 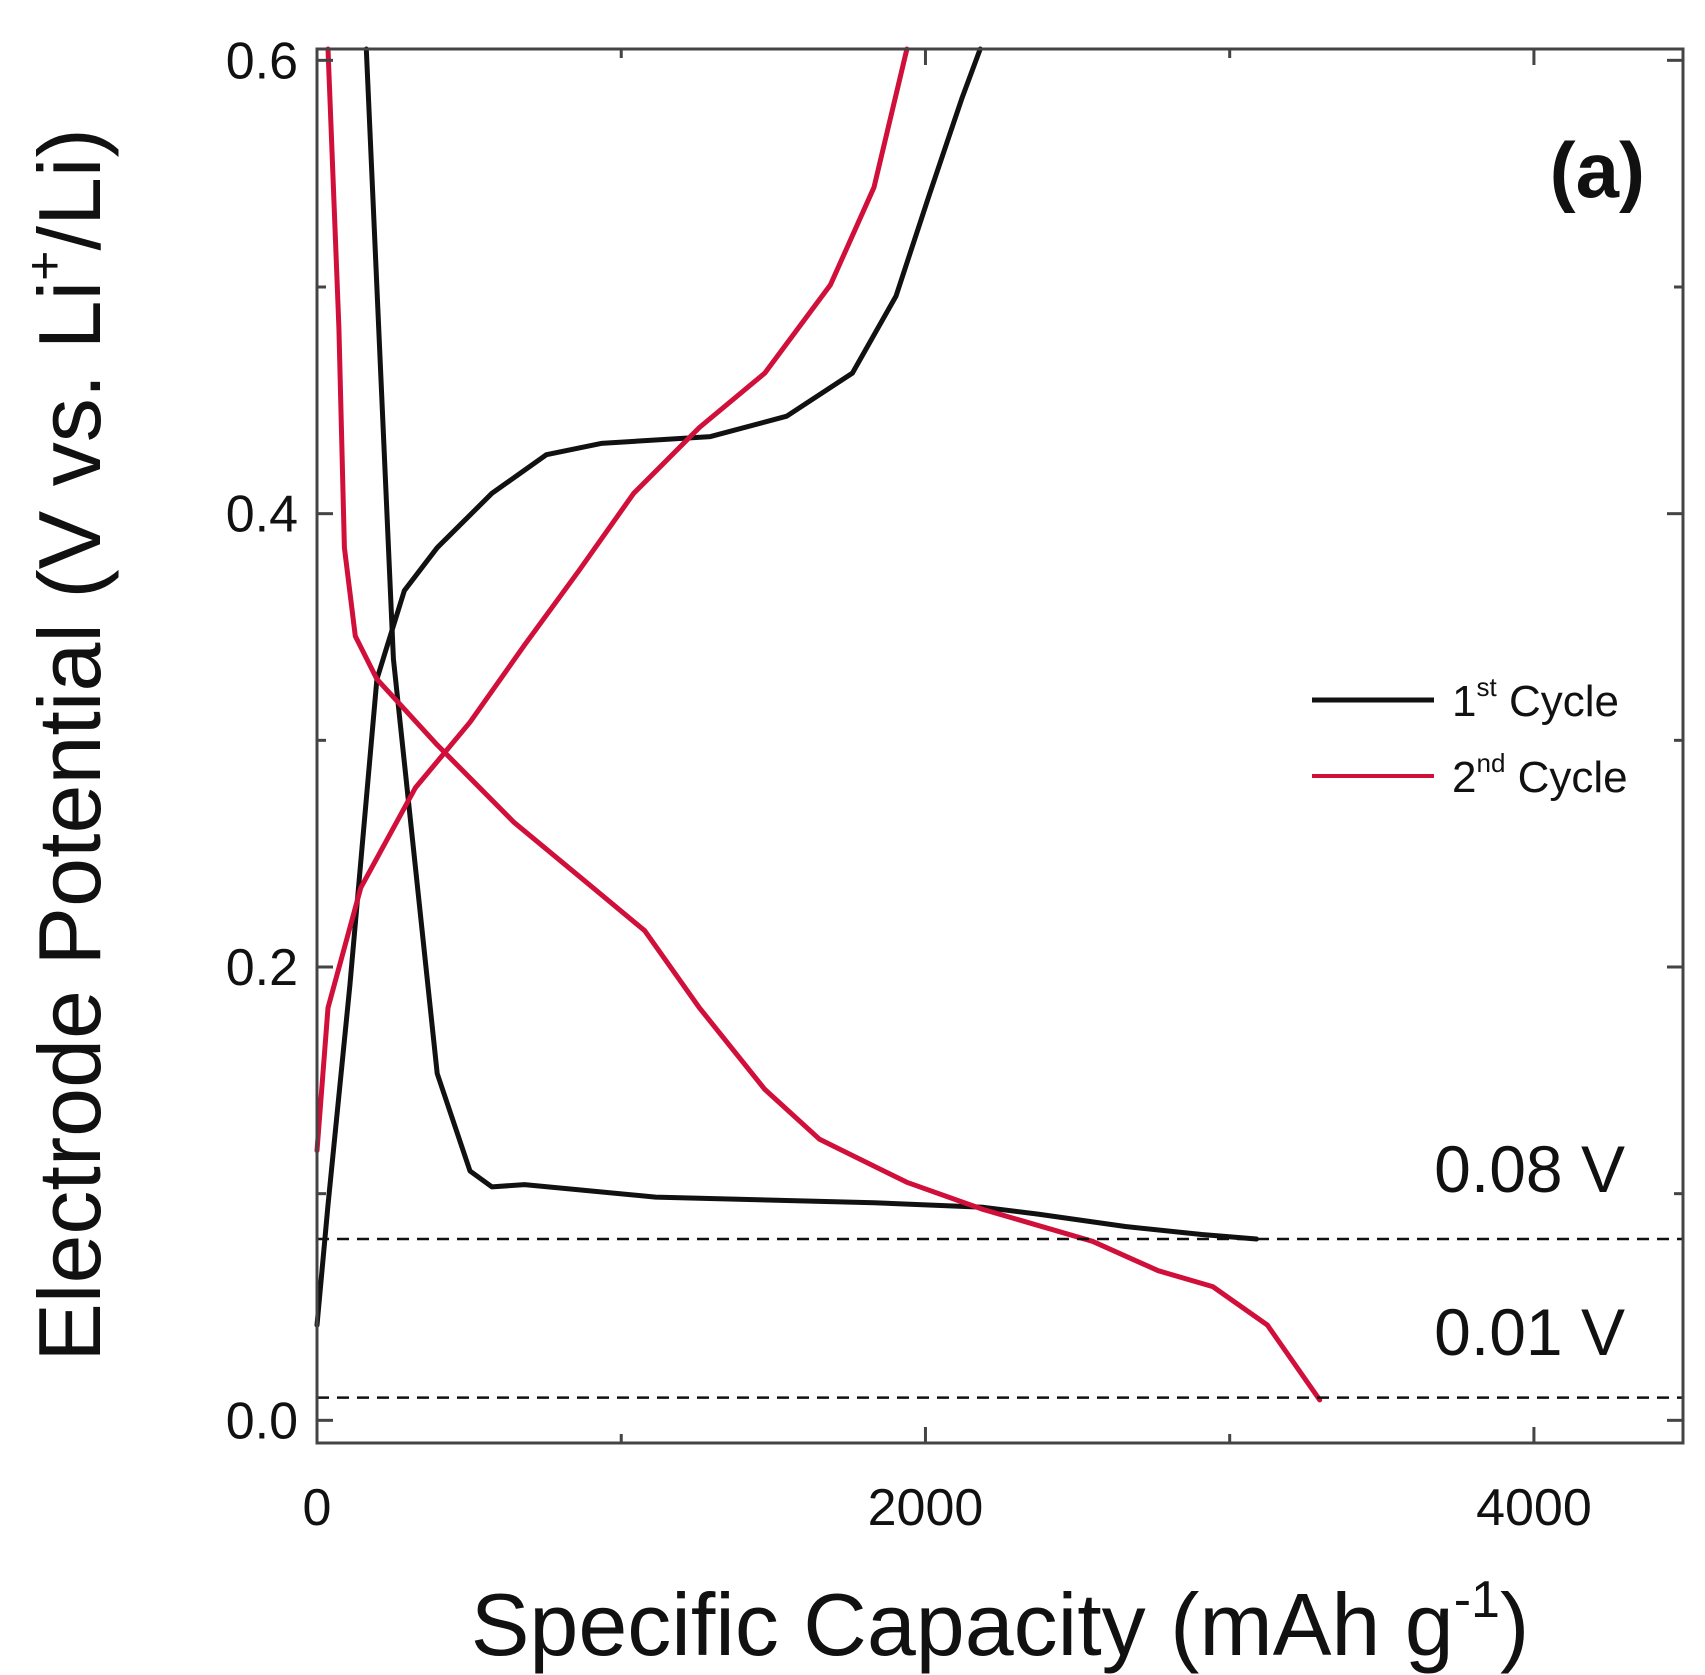 I want to click on y-tick-label: 0.6, so click(x=262, y=61).